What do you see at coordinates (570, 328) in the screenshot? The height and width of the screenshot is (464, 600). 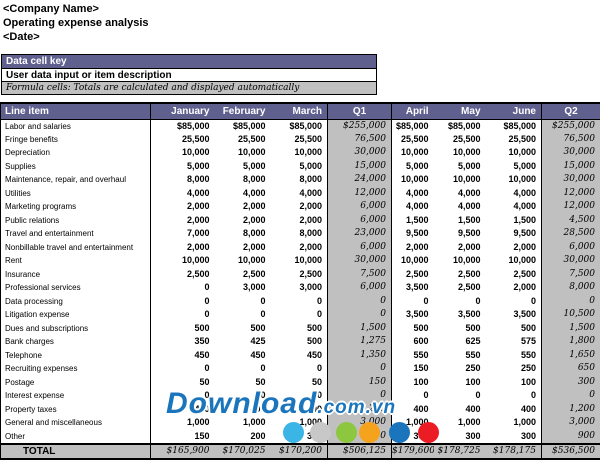 I see `quarter-formula-cell: 1,500` at bounding box center [570, 328].